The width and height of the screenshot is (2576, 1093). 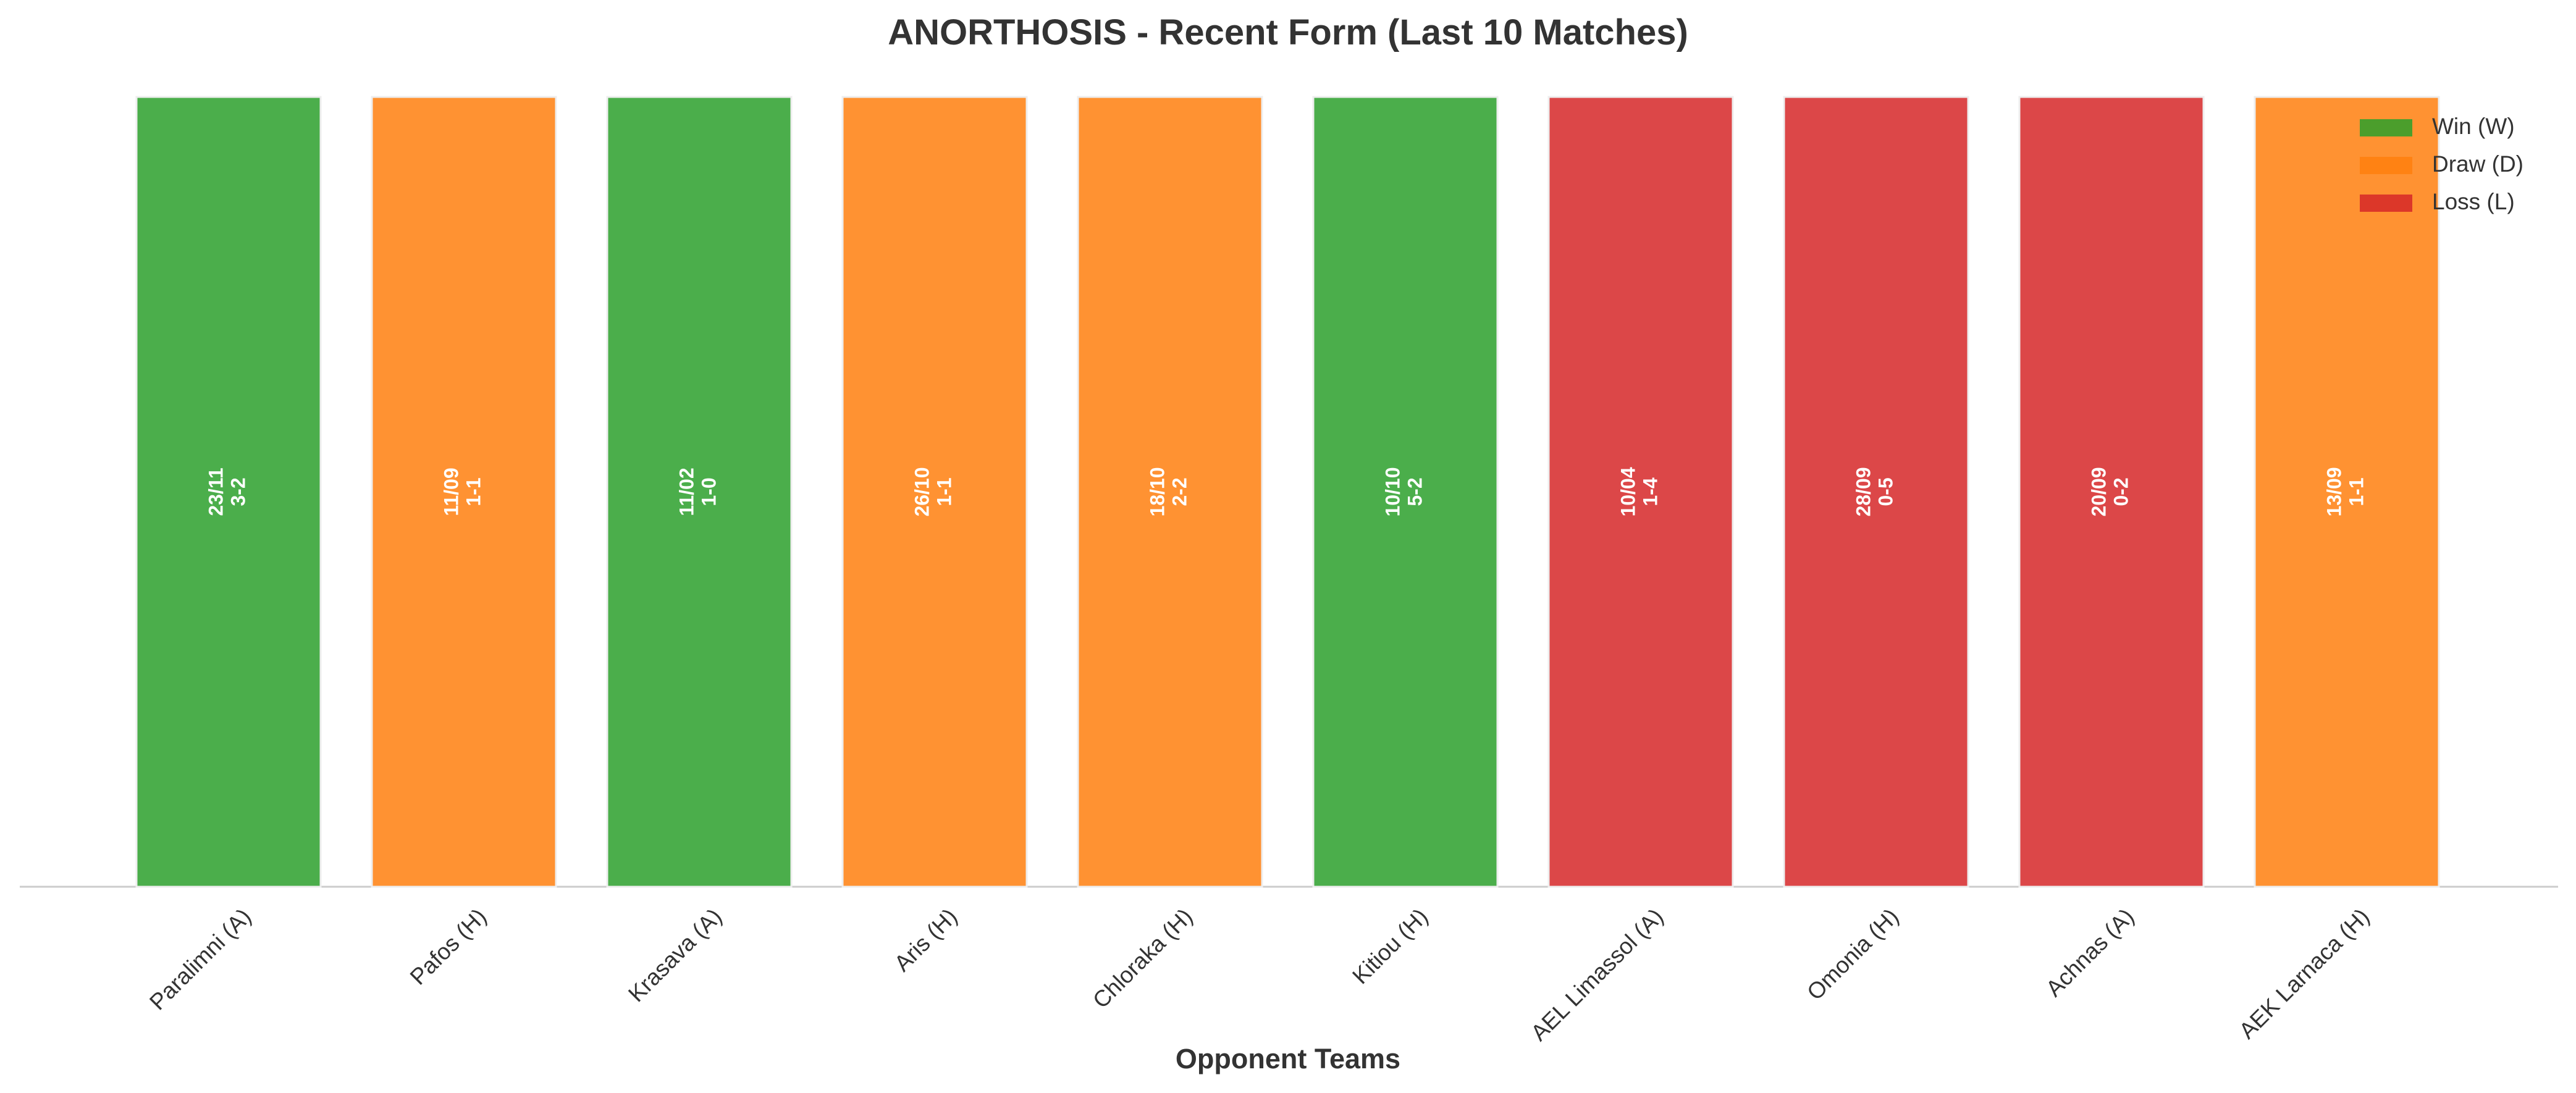 I want to click on bar-score-label: 0-2, so click(x=2121, y=491).